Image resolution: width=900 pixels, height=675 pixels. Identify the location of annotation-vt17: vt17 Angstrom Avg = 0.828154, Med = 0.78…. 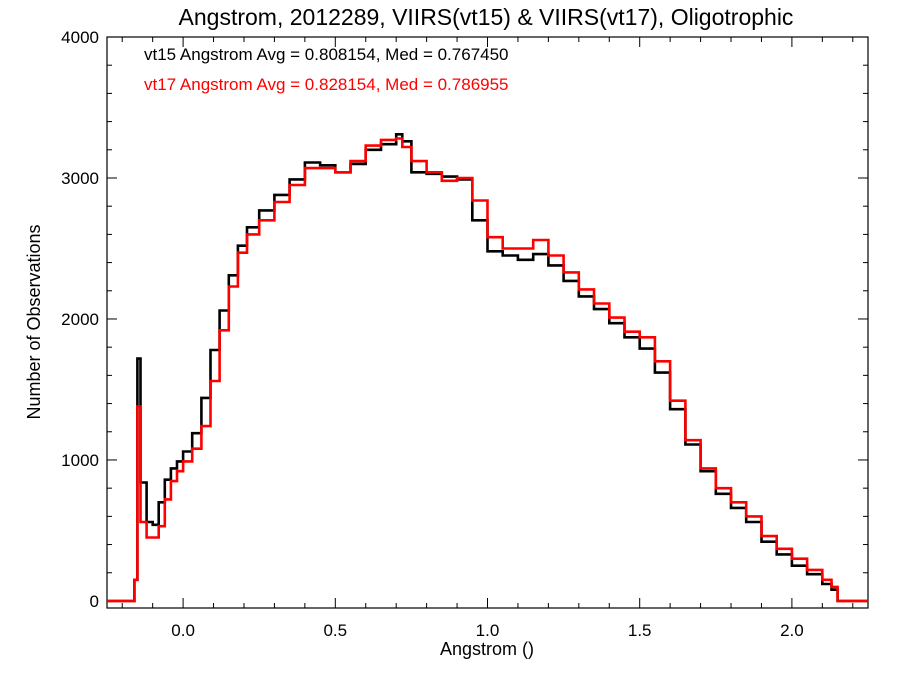
(326, 84).